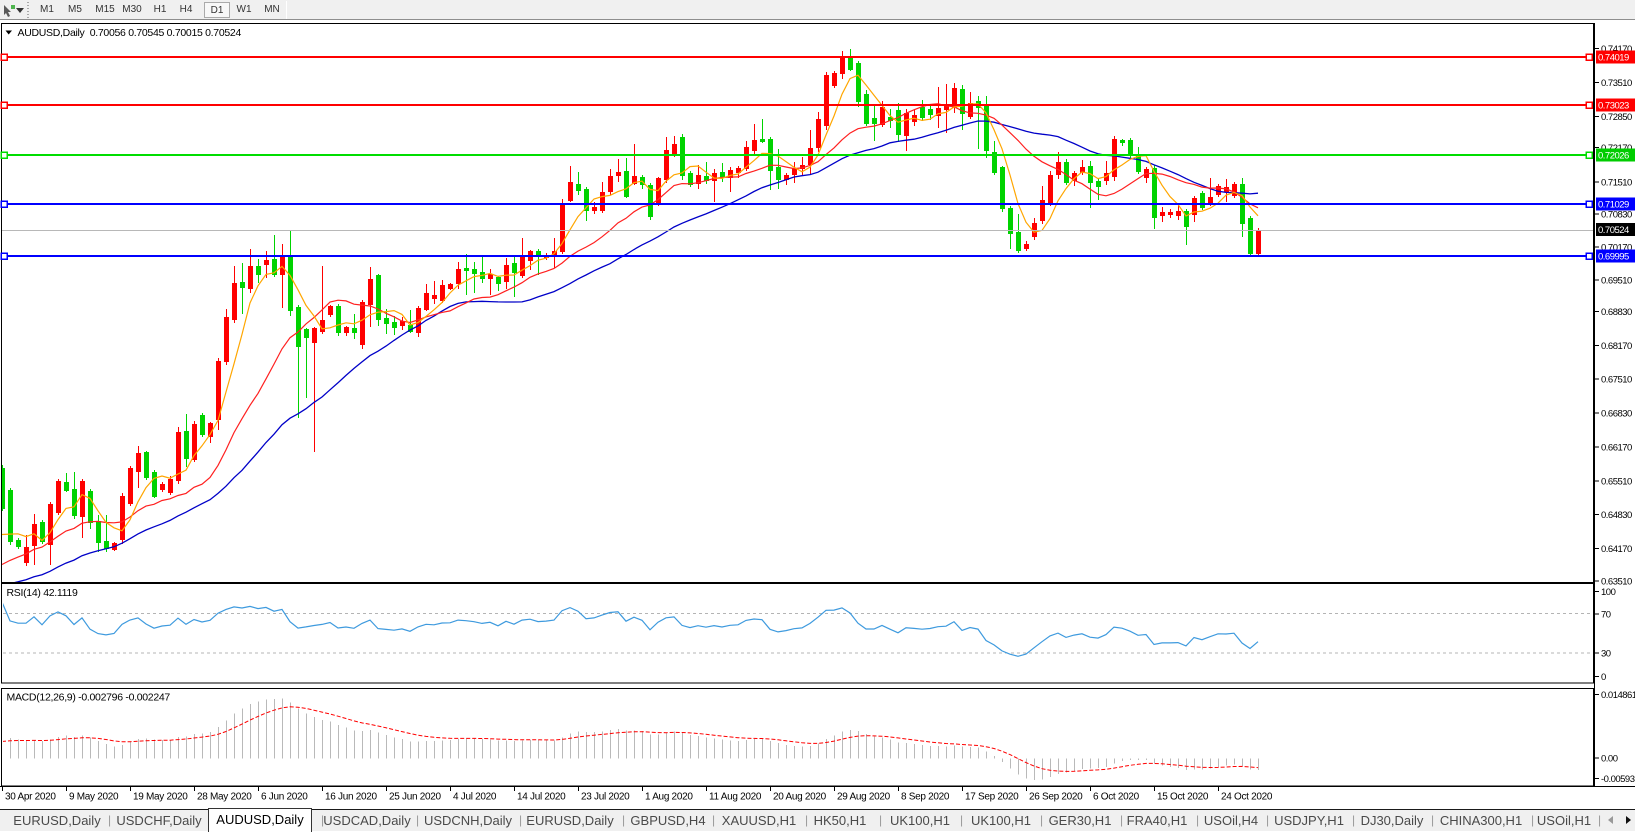 The image size is (1635, 836). I want to click on svg-text: 4 Jul 2020, so click(475, 797).